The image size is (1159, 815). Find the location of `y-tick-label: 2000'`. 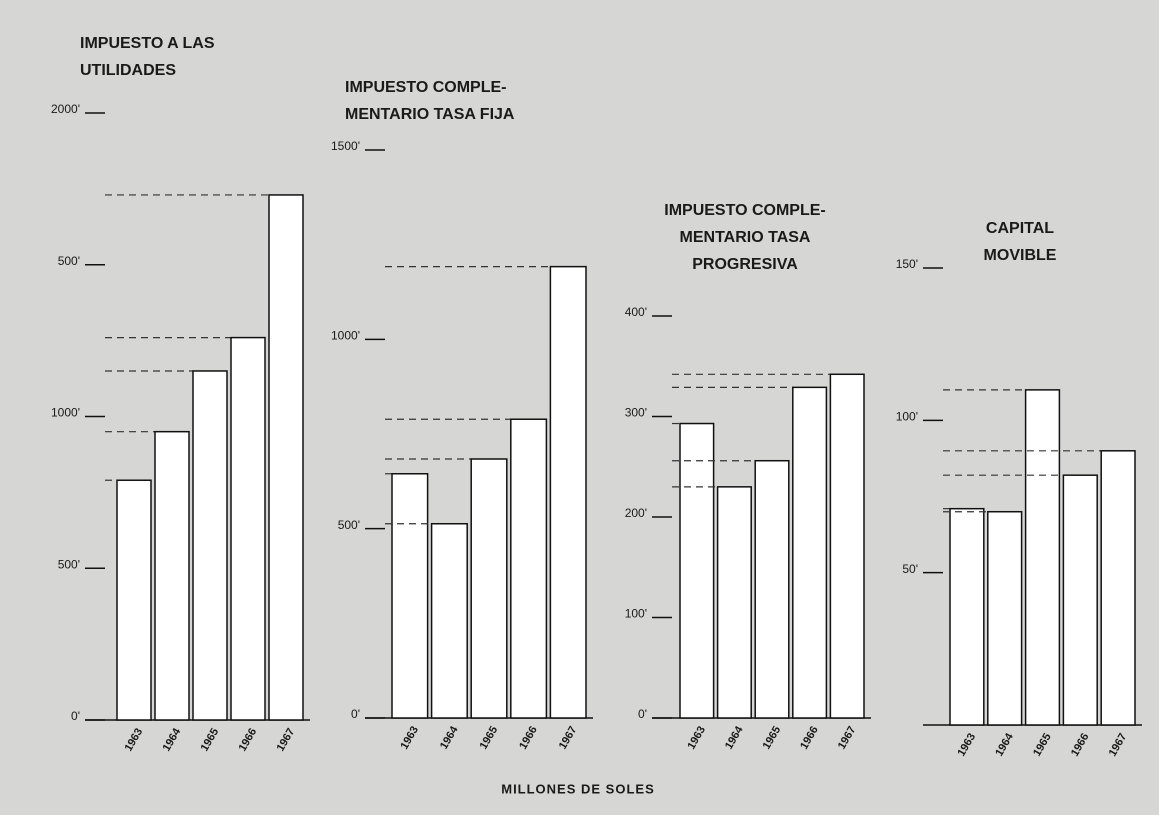

y-tick-label: 2000' is located at coordinates (65, 109).